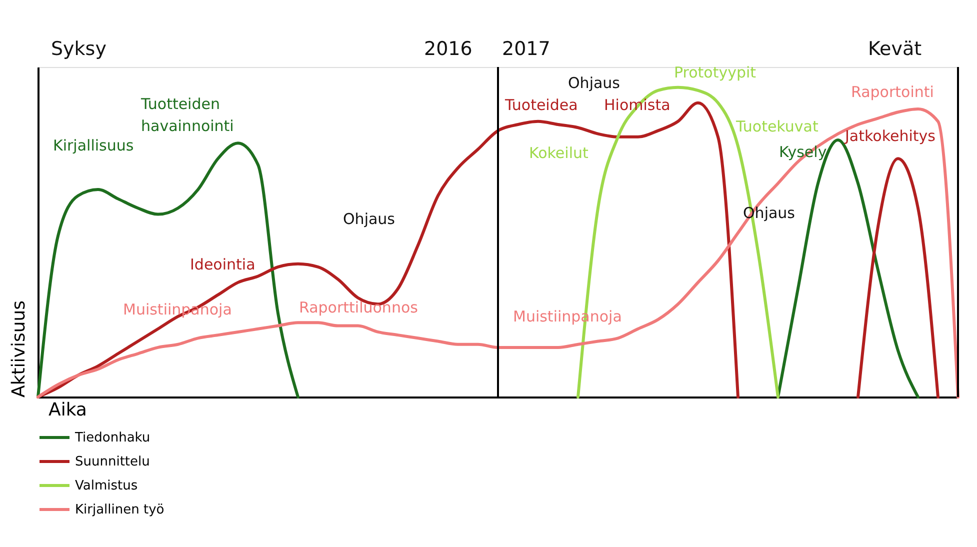  Describe the element at coordinates (715, 72) in the screenshot. I see `text: Prototyypit` at that location.